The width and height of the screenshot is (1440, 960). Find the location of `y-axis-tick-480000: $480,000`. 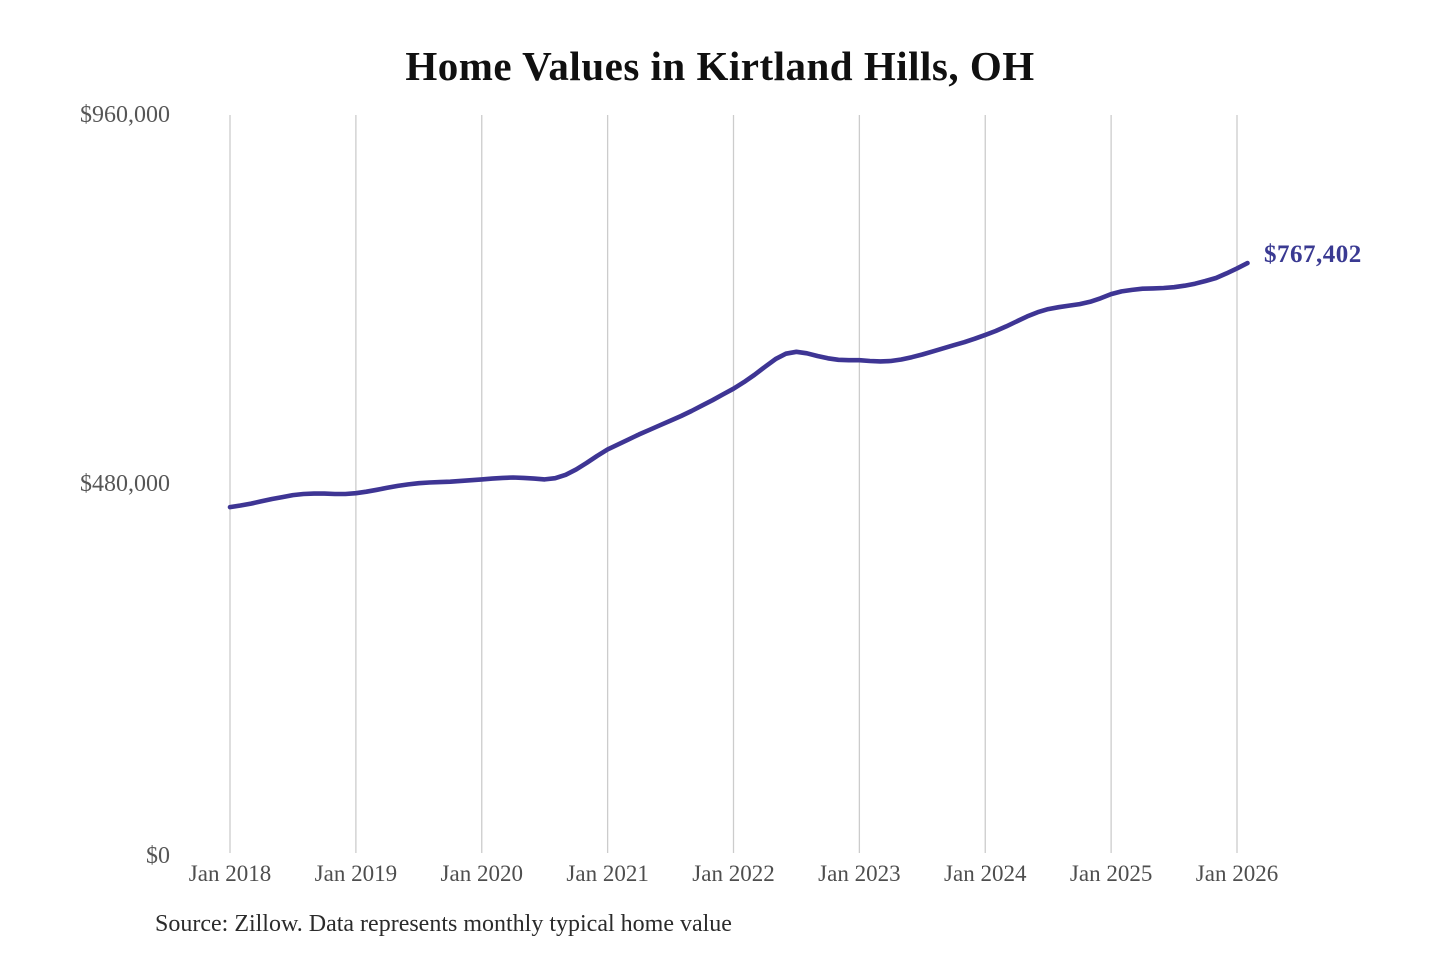

y-axis-tick-480000: $480,000 is located at coordinates (125, 484).